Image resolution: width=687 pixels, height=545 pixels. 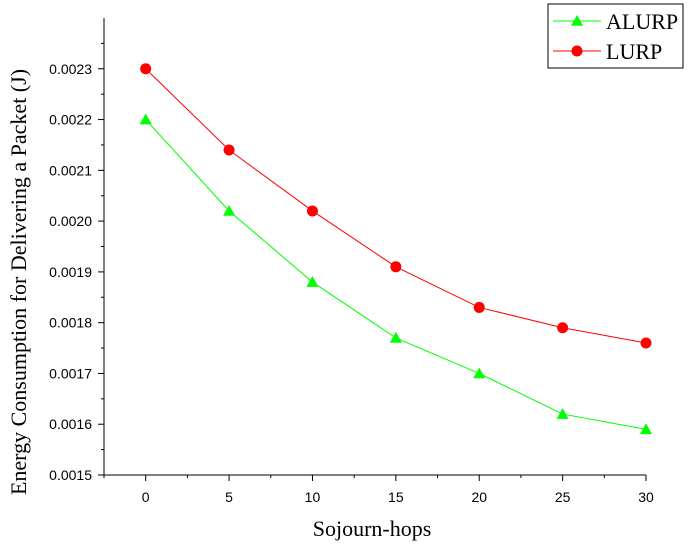 I want to click on y-tick-label: 0.0018, so click(x=70, y=323).